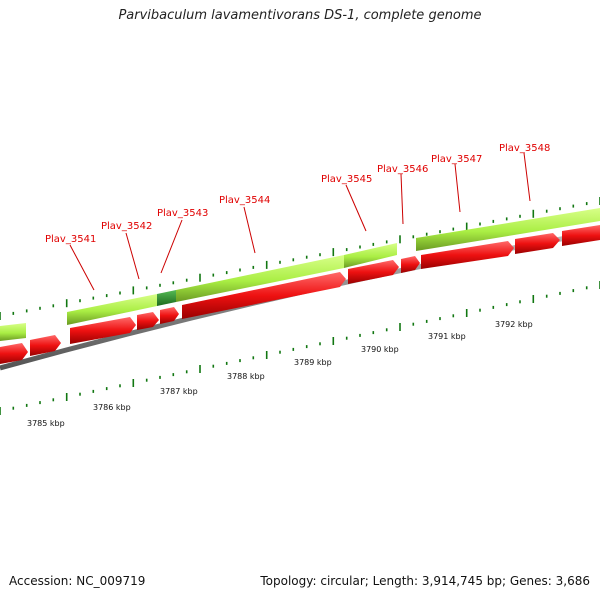 This screenshot has height=600, width=600. Describe the element at coordinates (126, 226) in the screenshot. I see `gene-label: Plav_3542` at that location.